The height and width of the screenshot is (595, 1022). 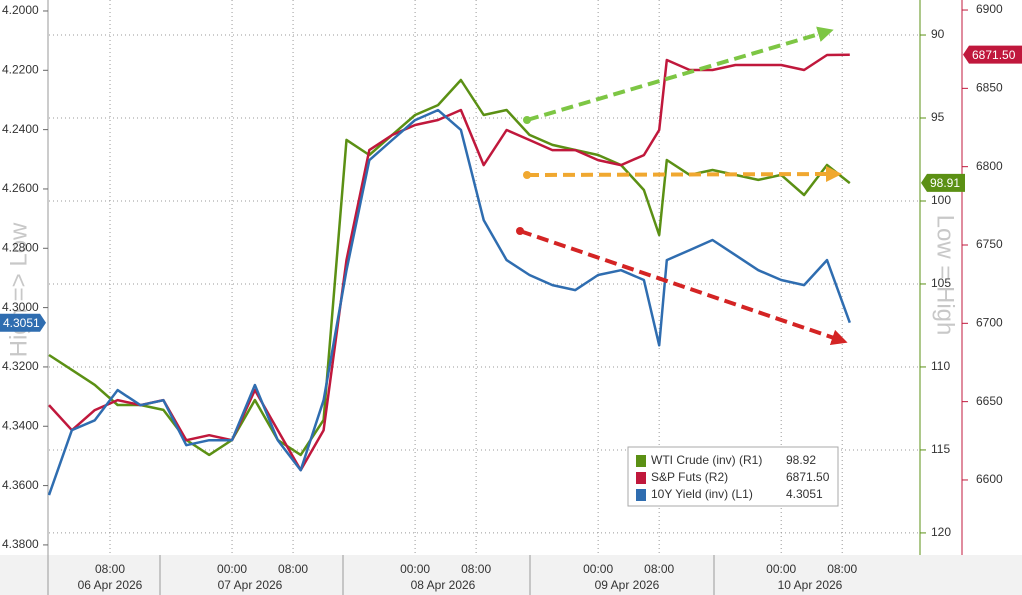 I want to click on y-tick-label: 4.3000, so click(x=20, y=307).